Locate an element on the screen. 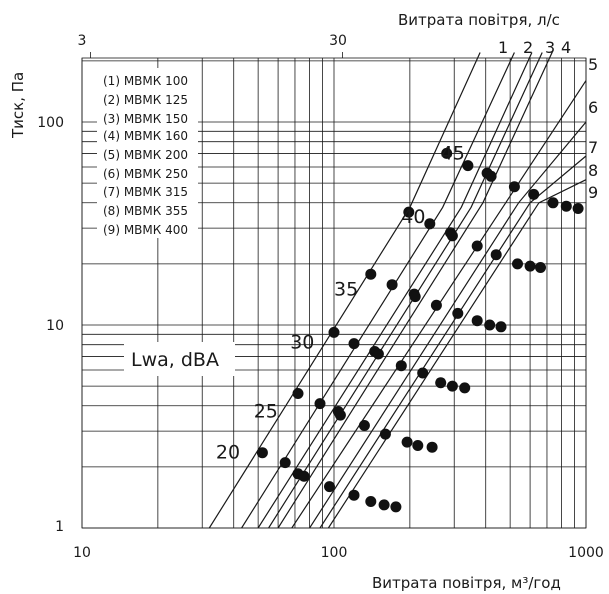 The image size is (609, 594). line-label-1: 1 is located at coordinates (503, 47).